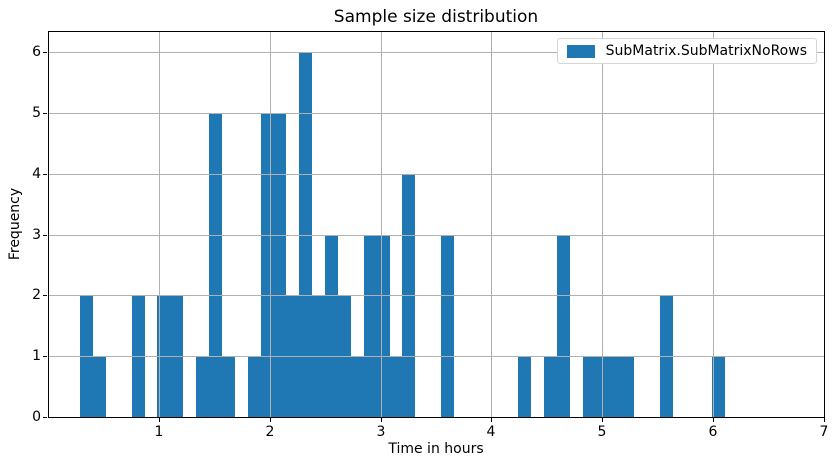 This screenshot has width=837, height=470. What do you see at coordinates (36, 52) in the screenshot?
I see `y-tick-label: 6` at bounding box center [36, 52].